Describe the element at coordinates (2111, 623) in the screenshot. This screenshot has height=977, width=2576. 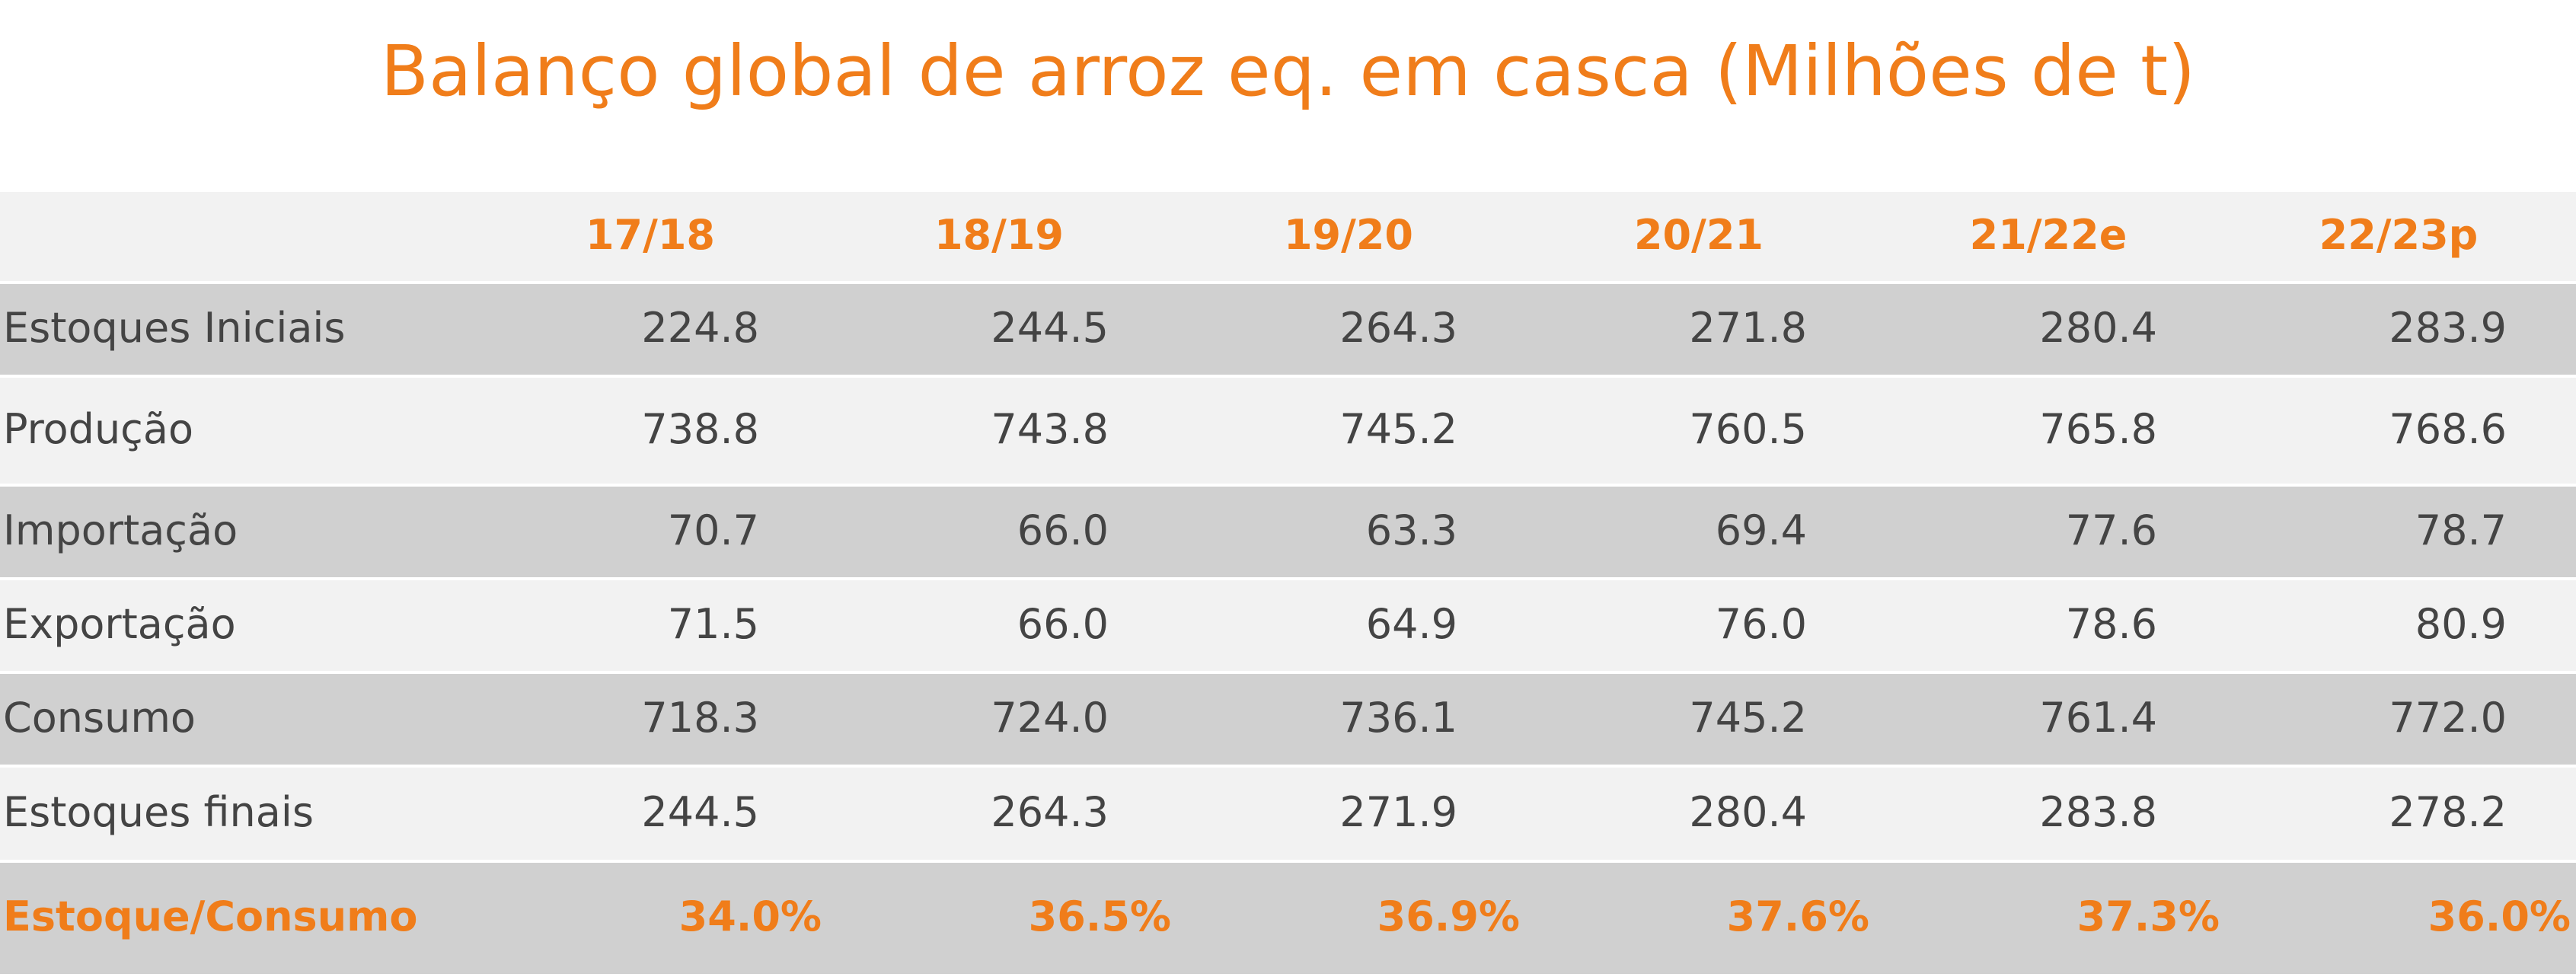
I see `table-cell: 78.6` at that location.